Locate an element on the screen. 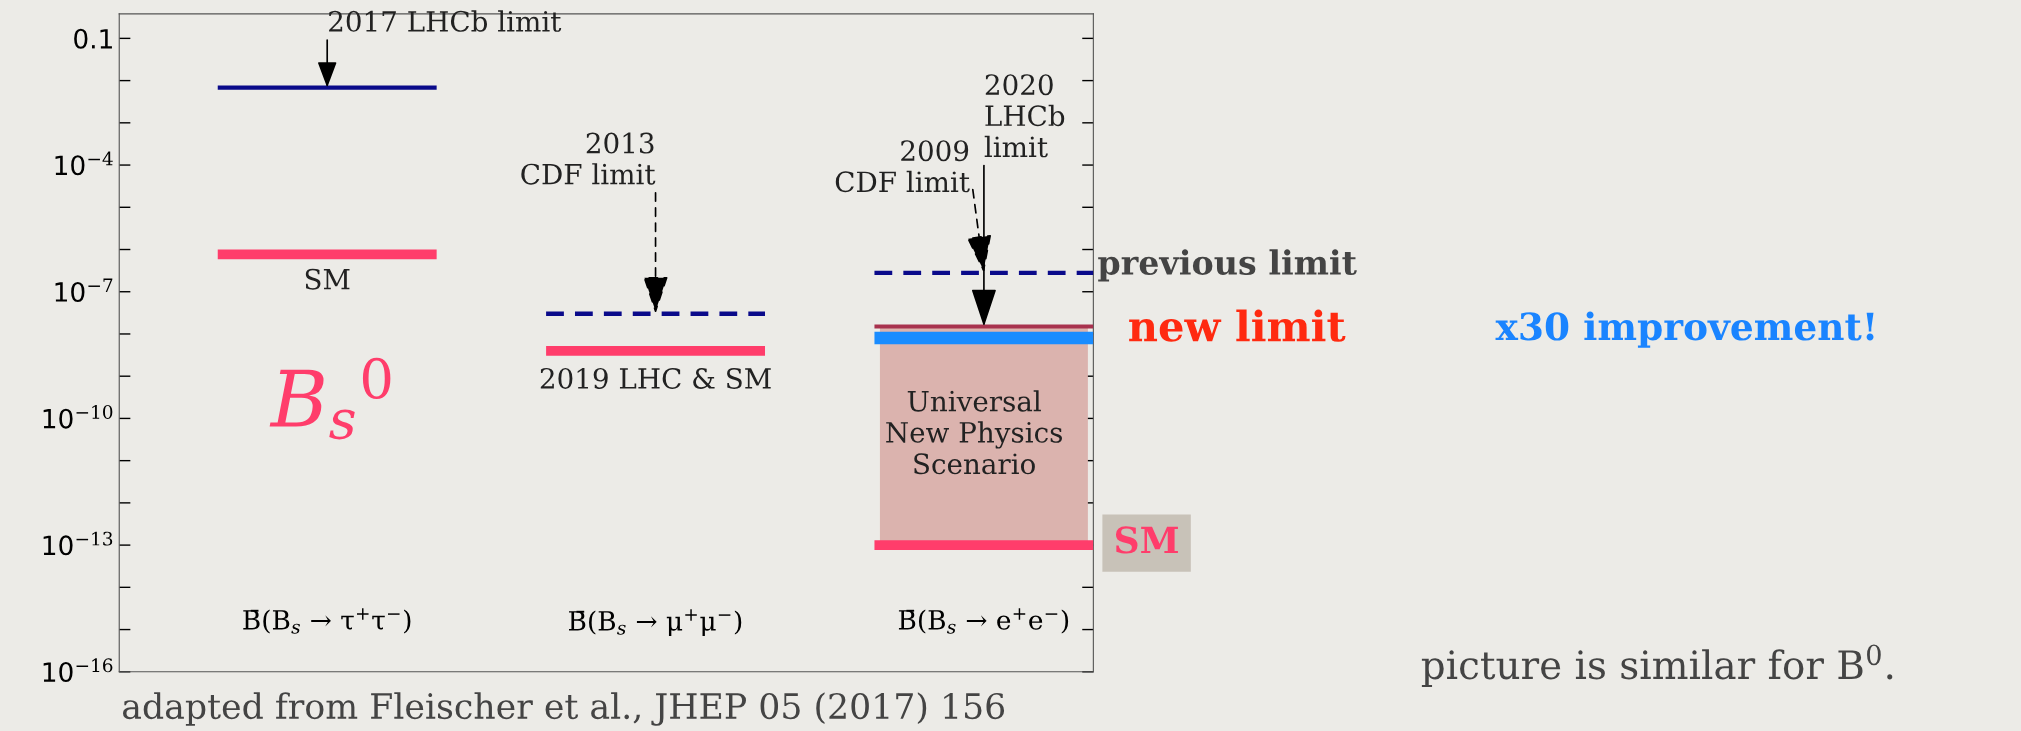 The height and width of the screenshot is (731, 2021). y-tick-label: 0.1 is located at coordinates (93, 38).